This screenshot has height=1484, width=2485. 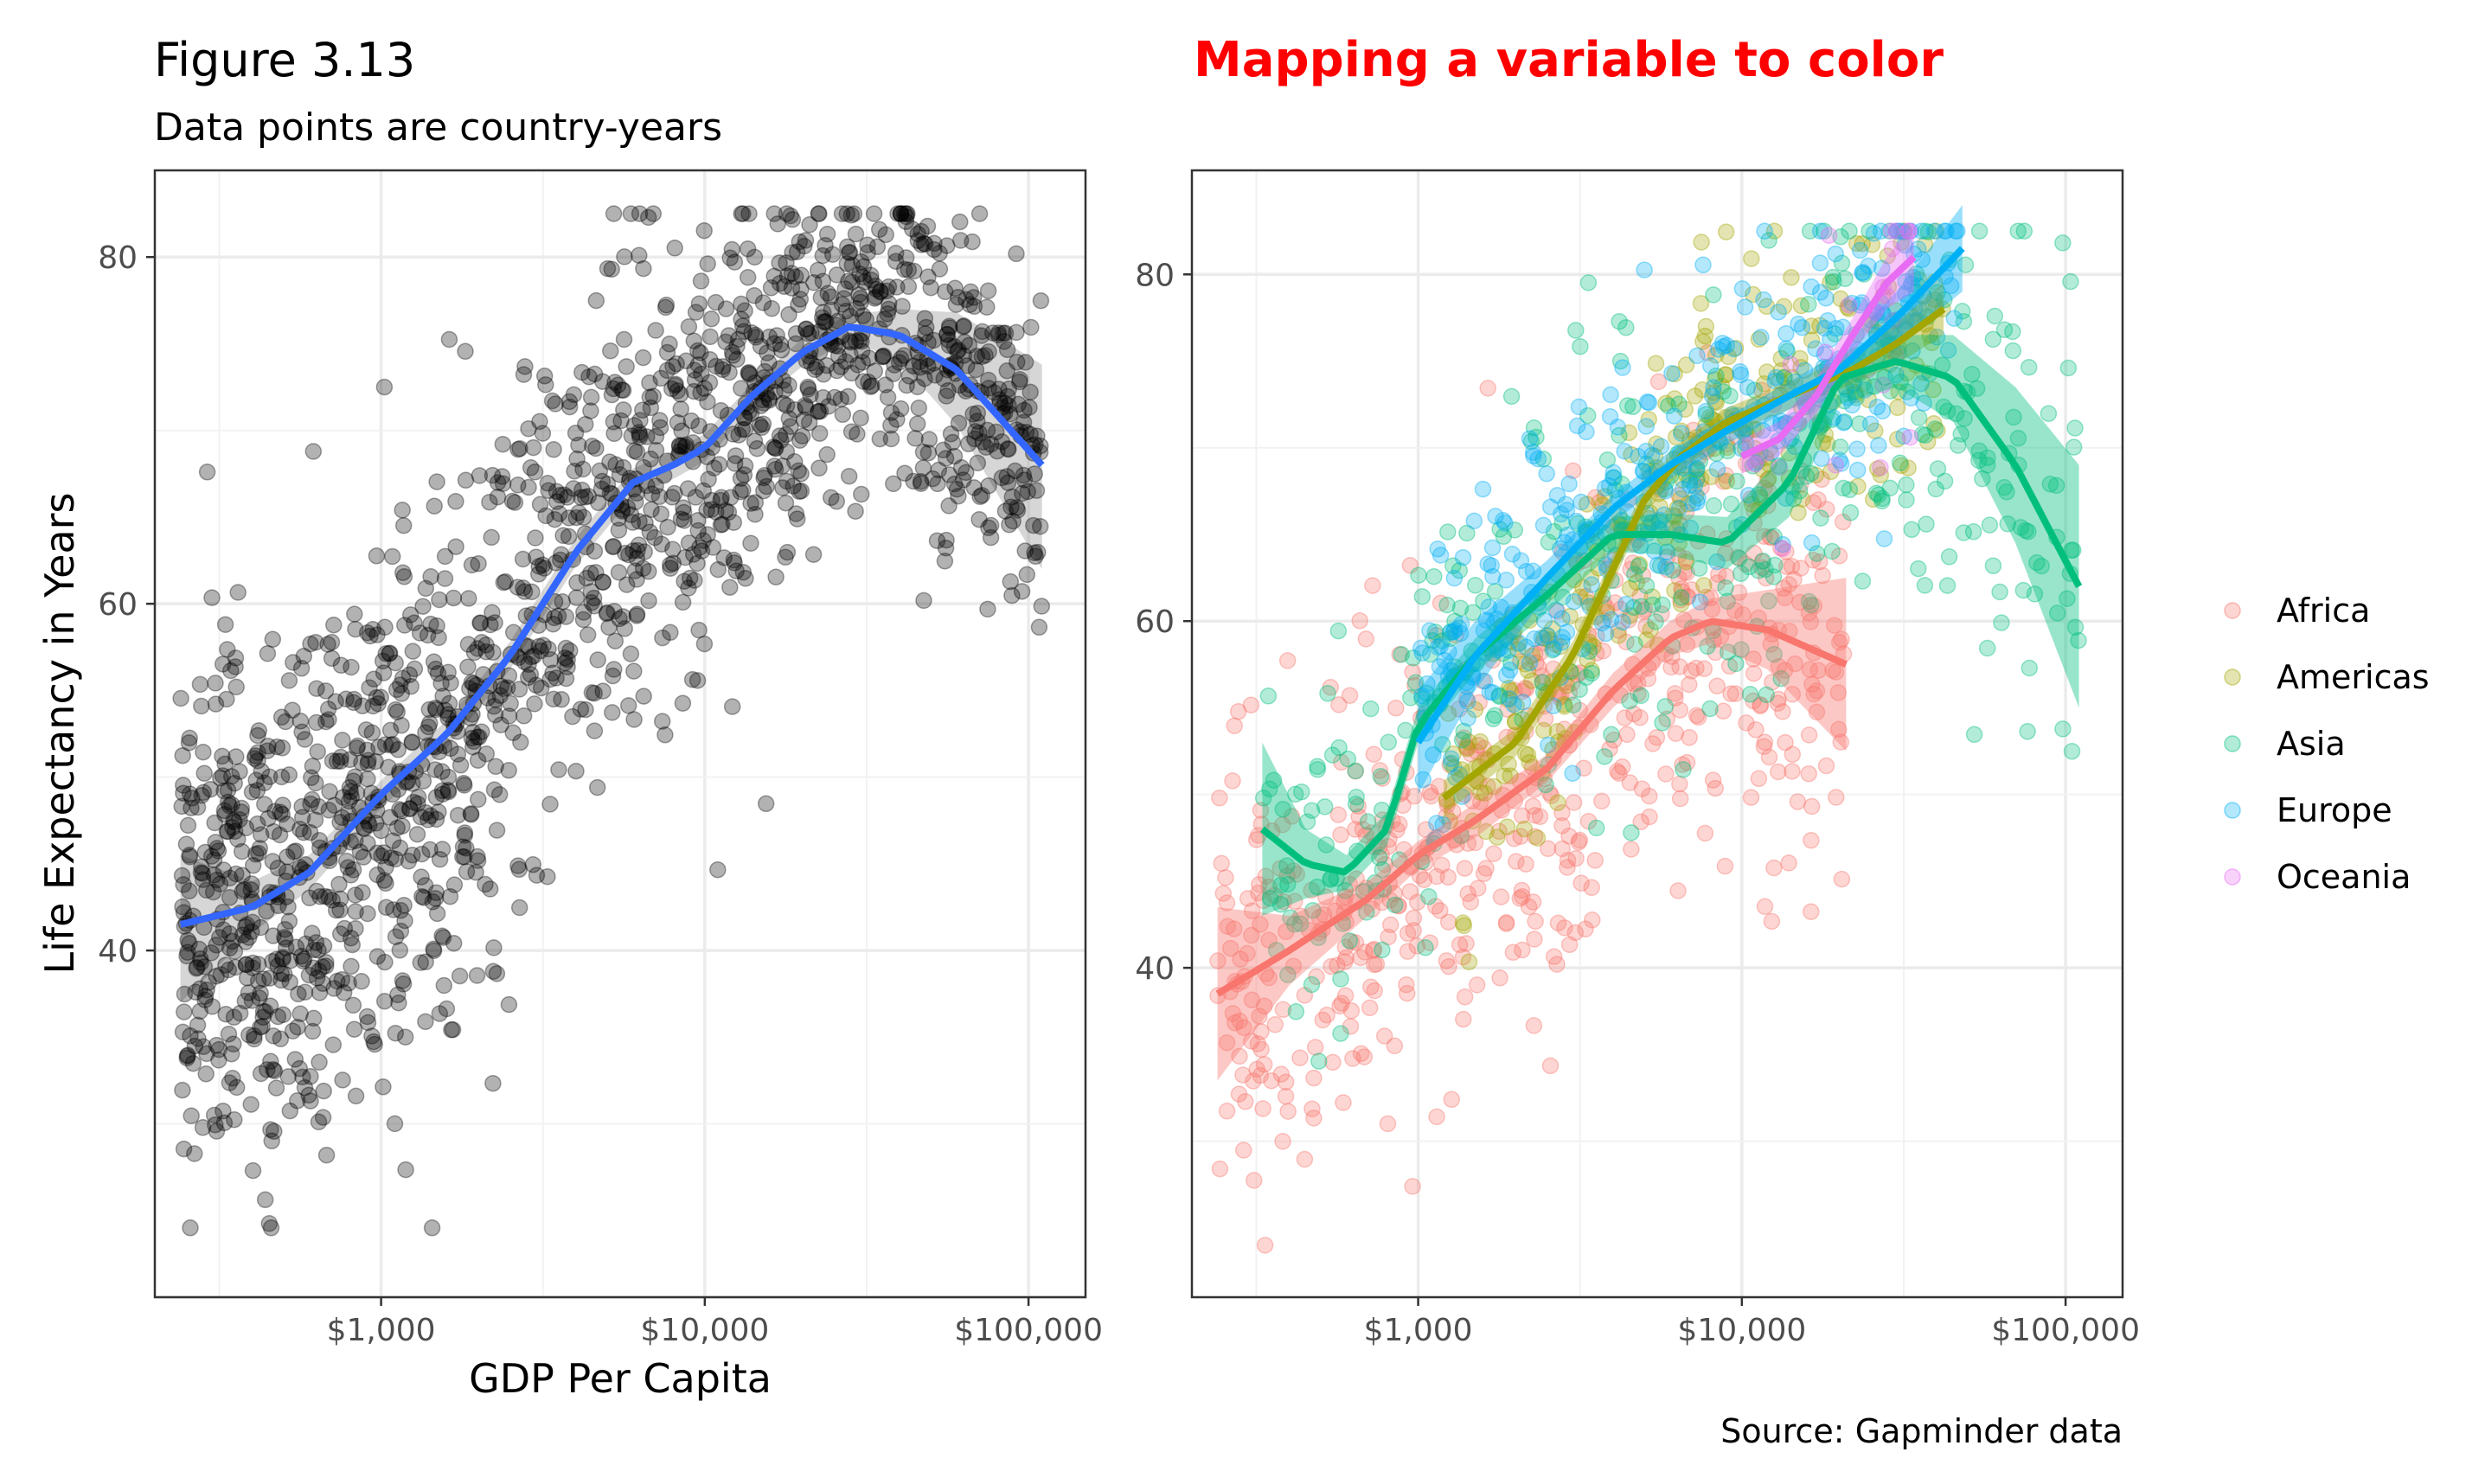 I want to click on y-tick-label: 60, so click(x=118, y=605).